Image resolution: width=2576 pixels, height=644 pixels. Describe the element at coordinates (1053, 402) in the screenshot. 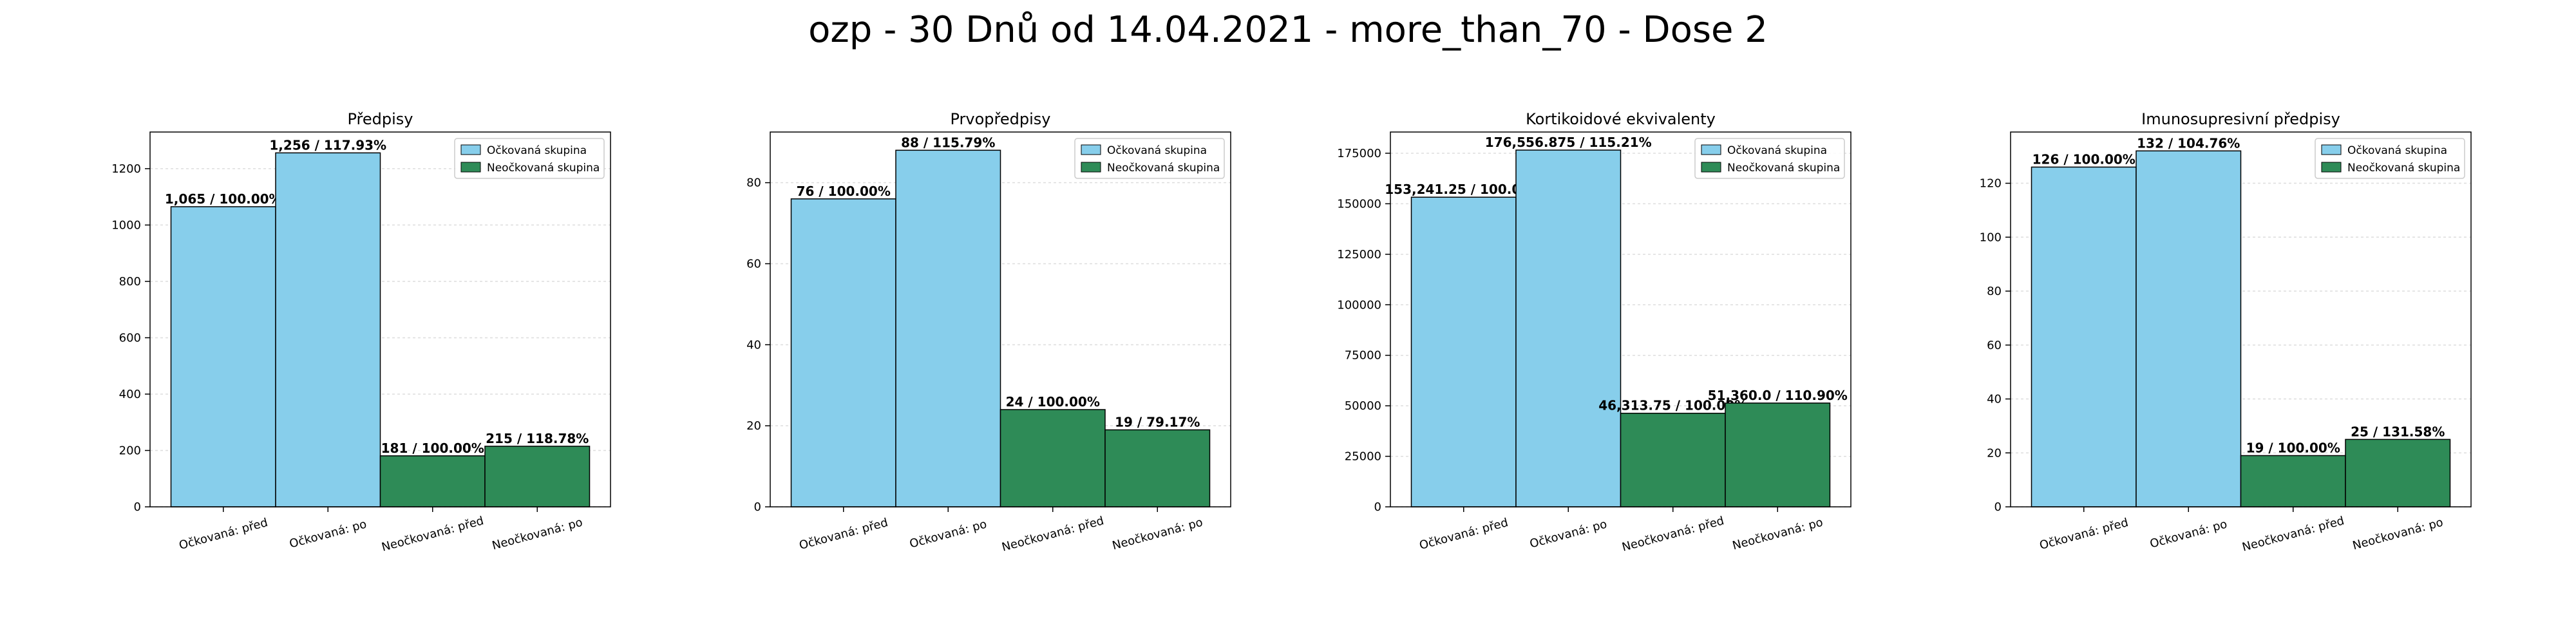

I see `data-label: 24 / 100.00%` at that location.